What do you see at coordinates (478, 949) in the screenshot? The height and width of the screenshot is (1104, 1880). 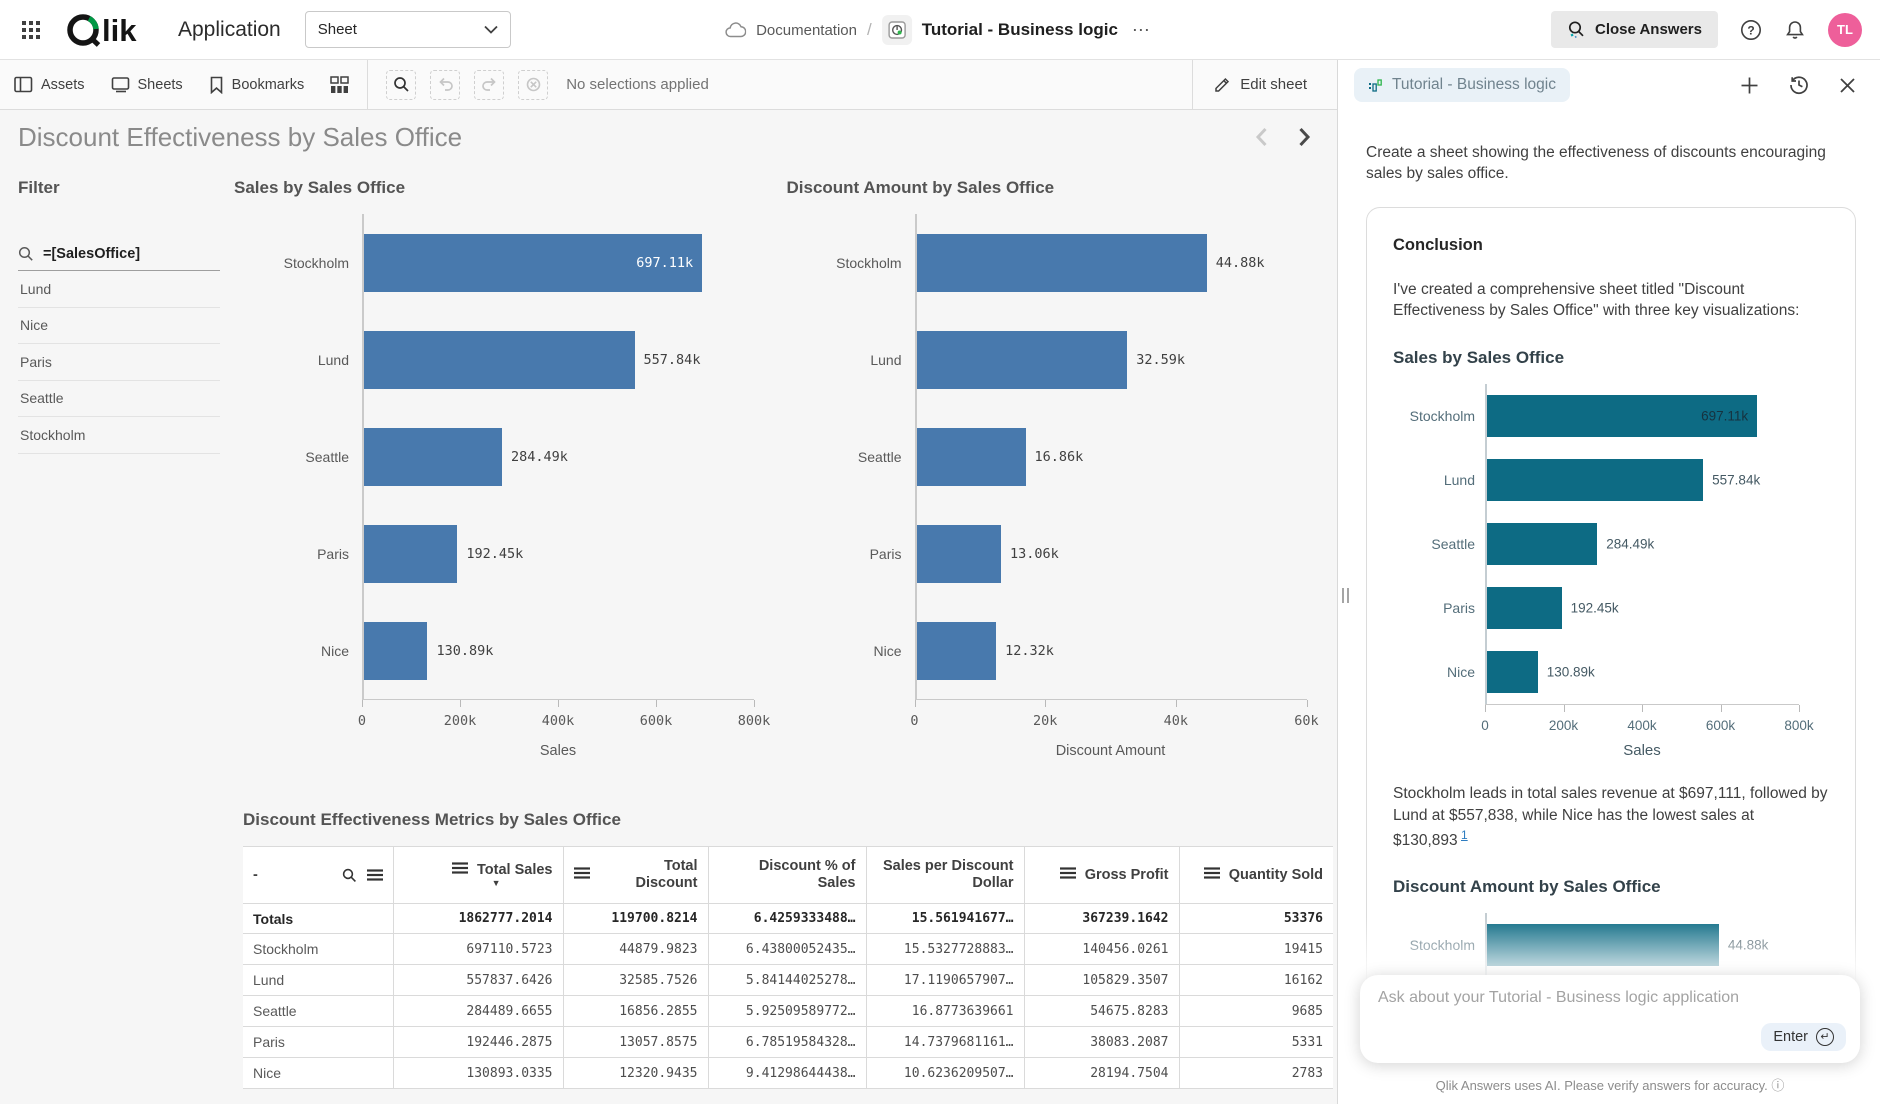 I see `measure-cell: 697110.5723` at bounding box center [478, 949].